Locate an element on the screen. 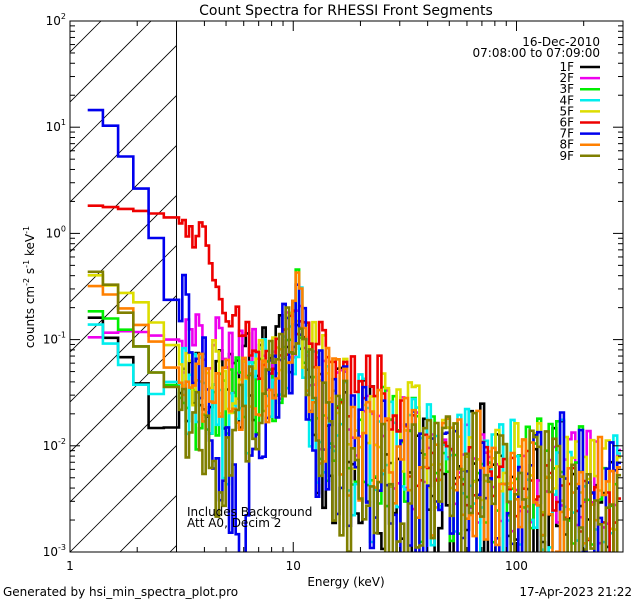 The width and height of the screenshot is (640, 600). x-tick-label: 1 is located at coordinates (70, 566).